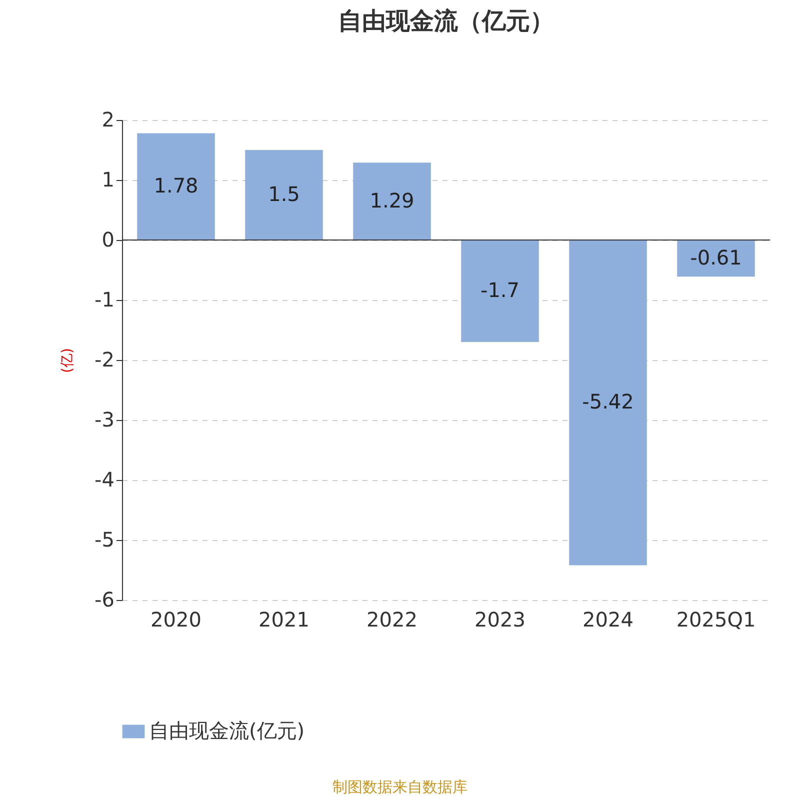 The width and height of the screenshot is (800, 800). Describe the element at coordinates (104, 360) in the screenshot. I see `y-tick-label: -2` at that location.